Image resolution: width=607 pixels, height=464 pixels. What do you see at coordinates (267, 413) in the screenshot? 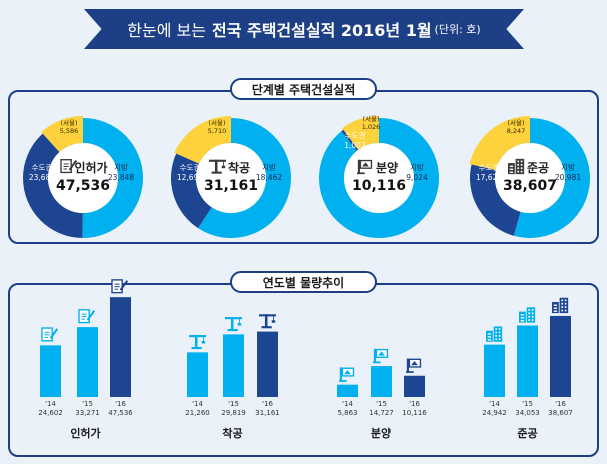
I see `bar-value-label: 31,161` at bounding box center [267, 413].